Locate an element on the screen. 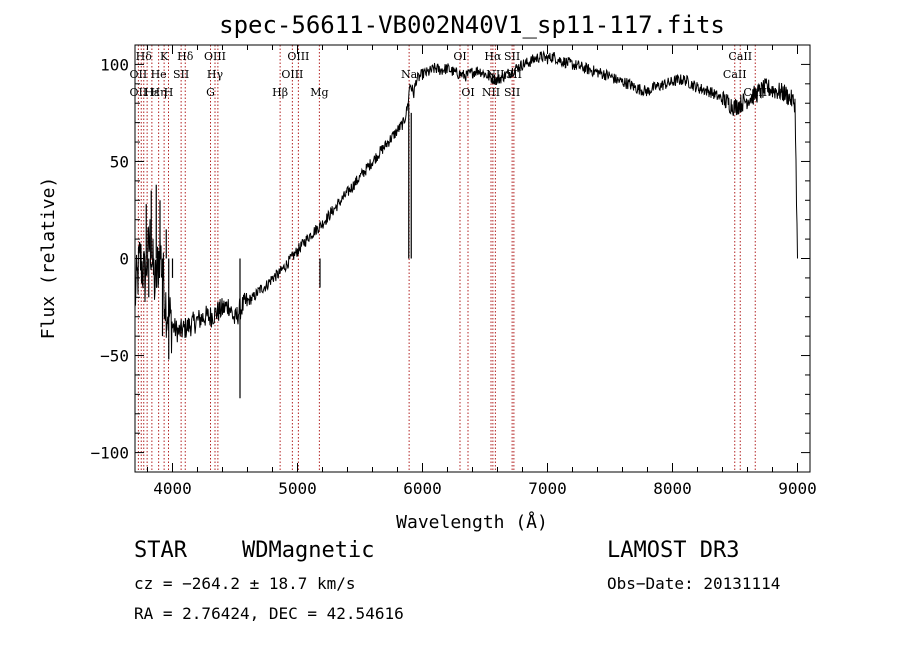  x-tick-label: 7000 is located at coordinates (547, 488).